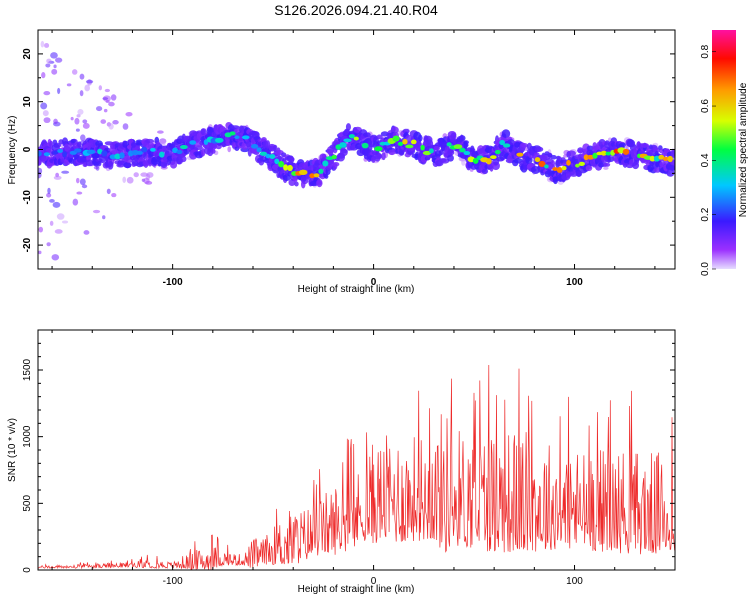 Image resolution: width=750 pixels, height=600 pixels. I want to click on colorbar-tick-label: 0.2, so click(705, 214).